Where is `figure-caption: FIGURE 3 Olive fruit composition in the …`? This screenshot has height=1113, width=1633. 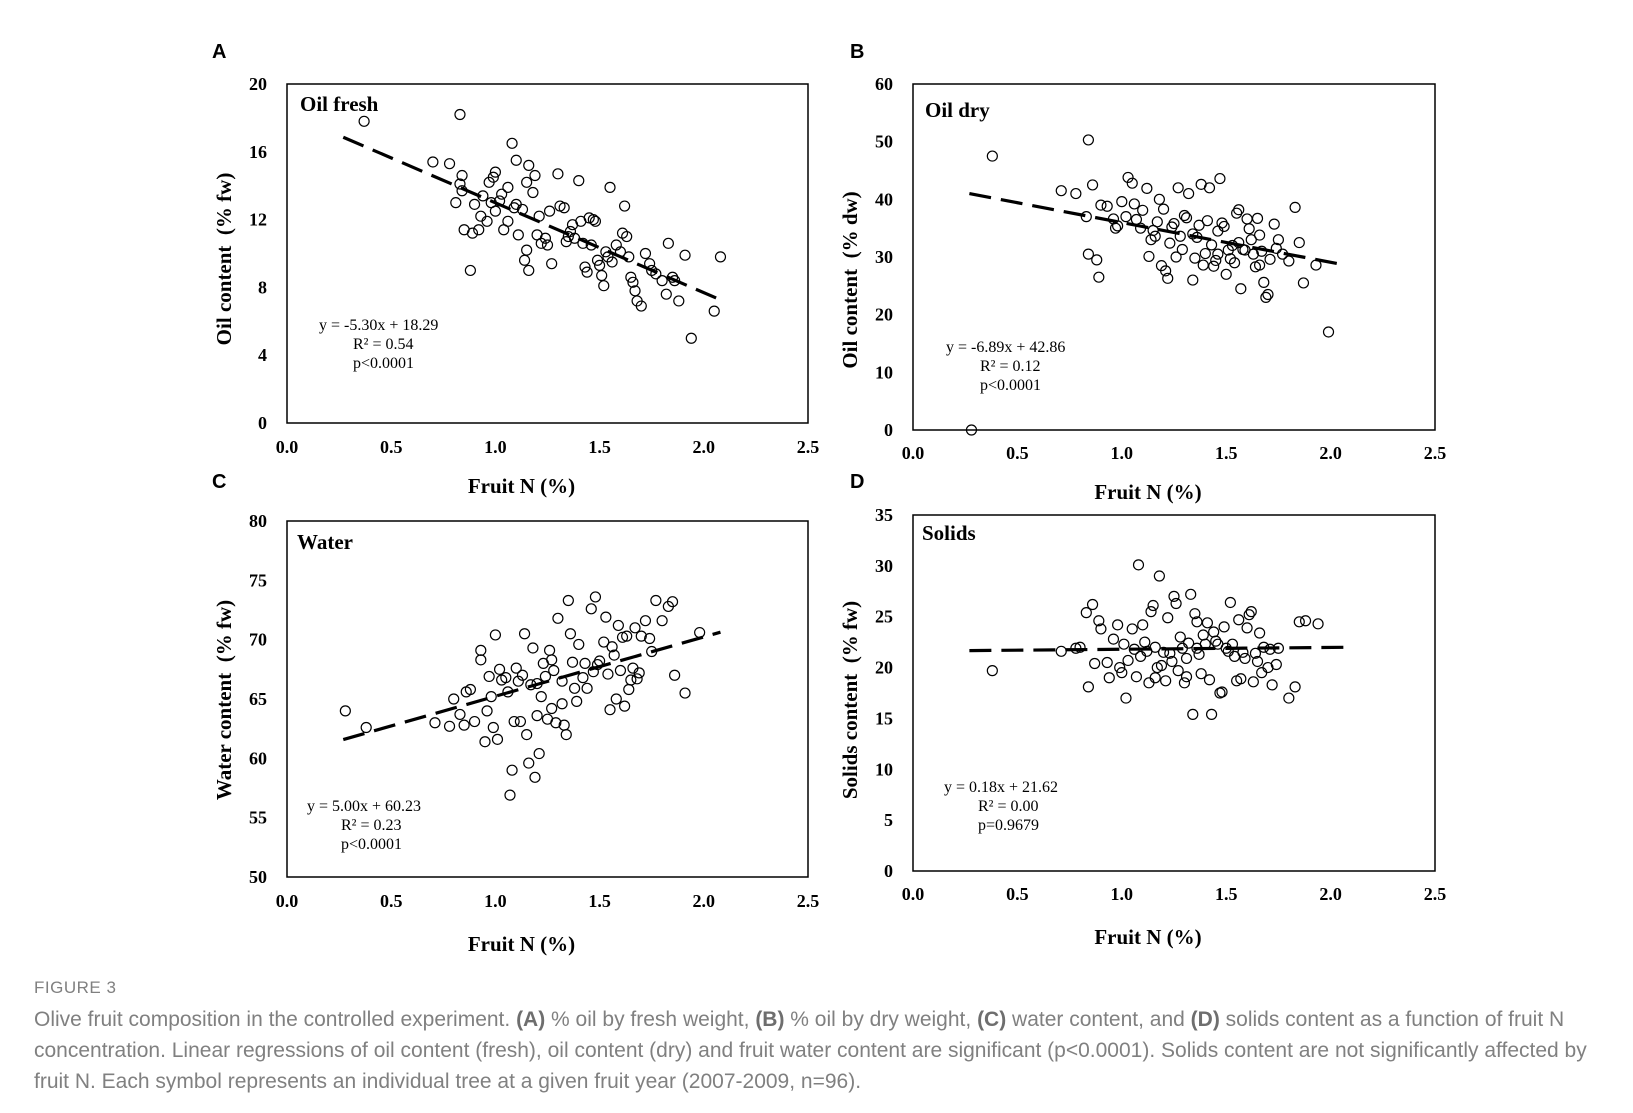 figure-caption: FIGURE 3 Olive fruit composition in the … is located at coordinates (819, 1037).